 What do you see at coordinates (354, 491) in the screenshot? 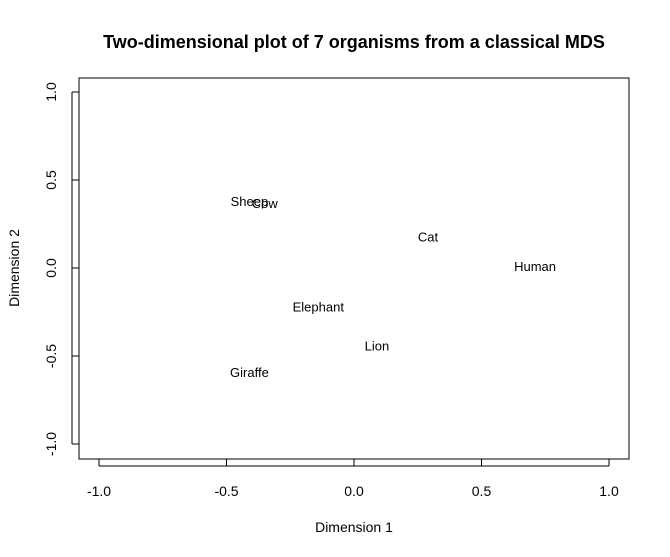
I see `x-tick-label: 0.0` at bounding box center [354, 491].